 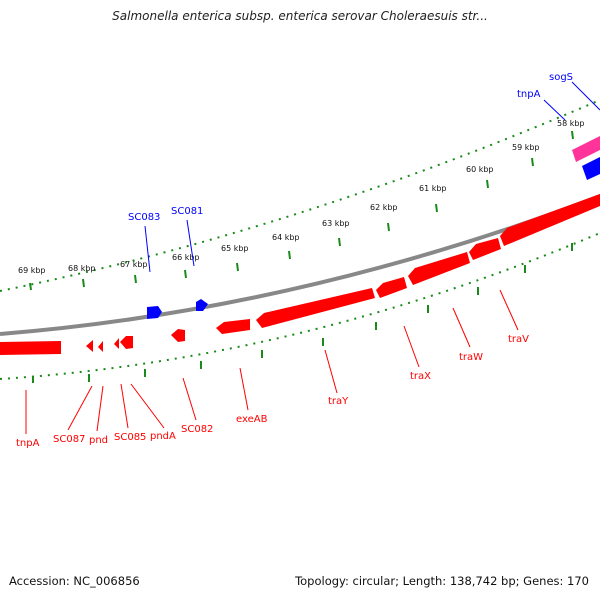 I want to click on gene-label: SC081, so click(x=187, y=211).